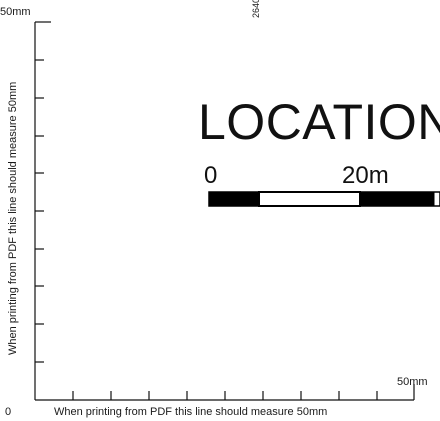 The image size is (440, 421). I want to click on scale-bar-segment-white, so click(309, 199).